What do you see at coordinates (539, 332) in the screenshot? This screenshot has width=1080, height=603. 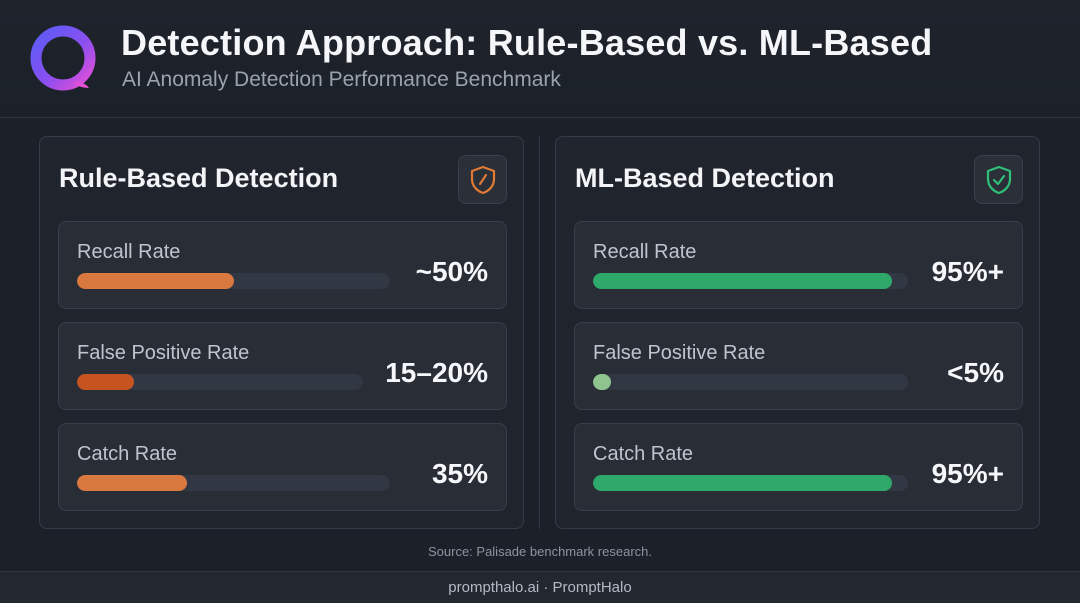 I see `panel-divider` at bounding box center [539, 332].